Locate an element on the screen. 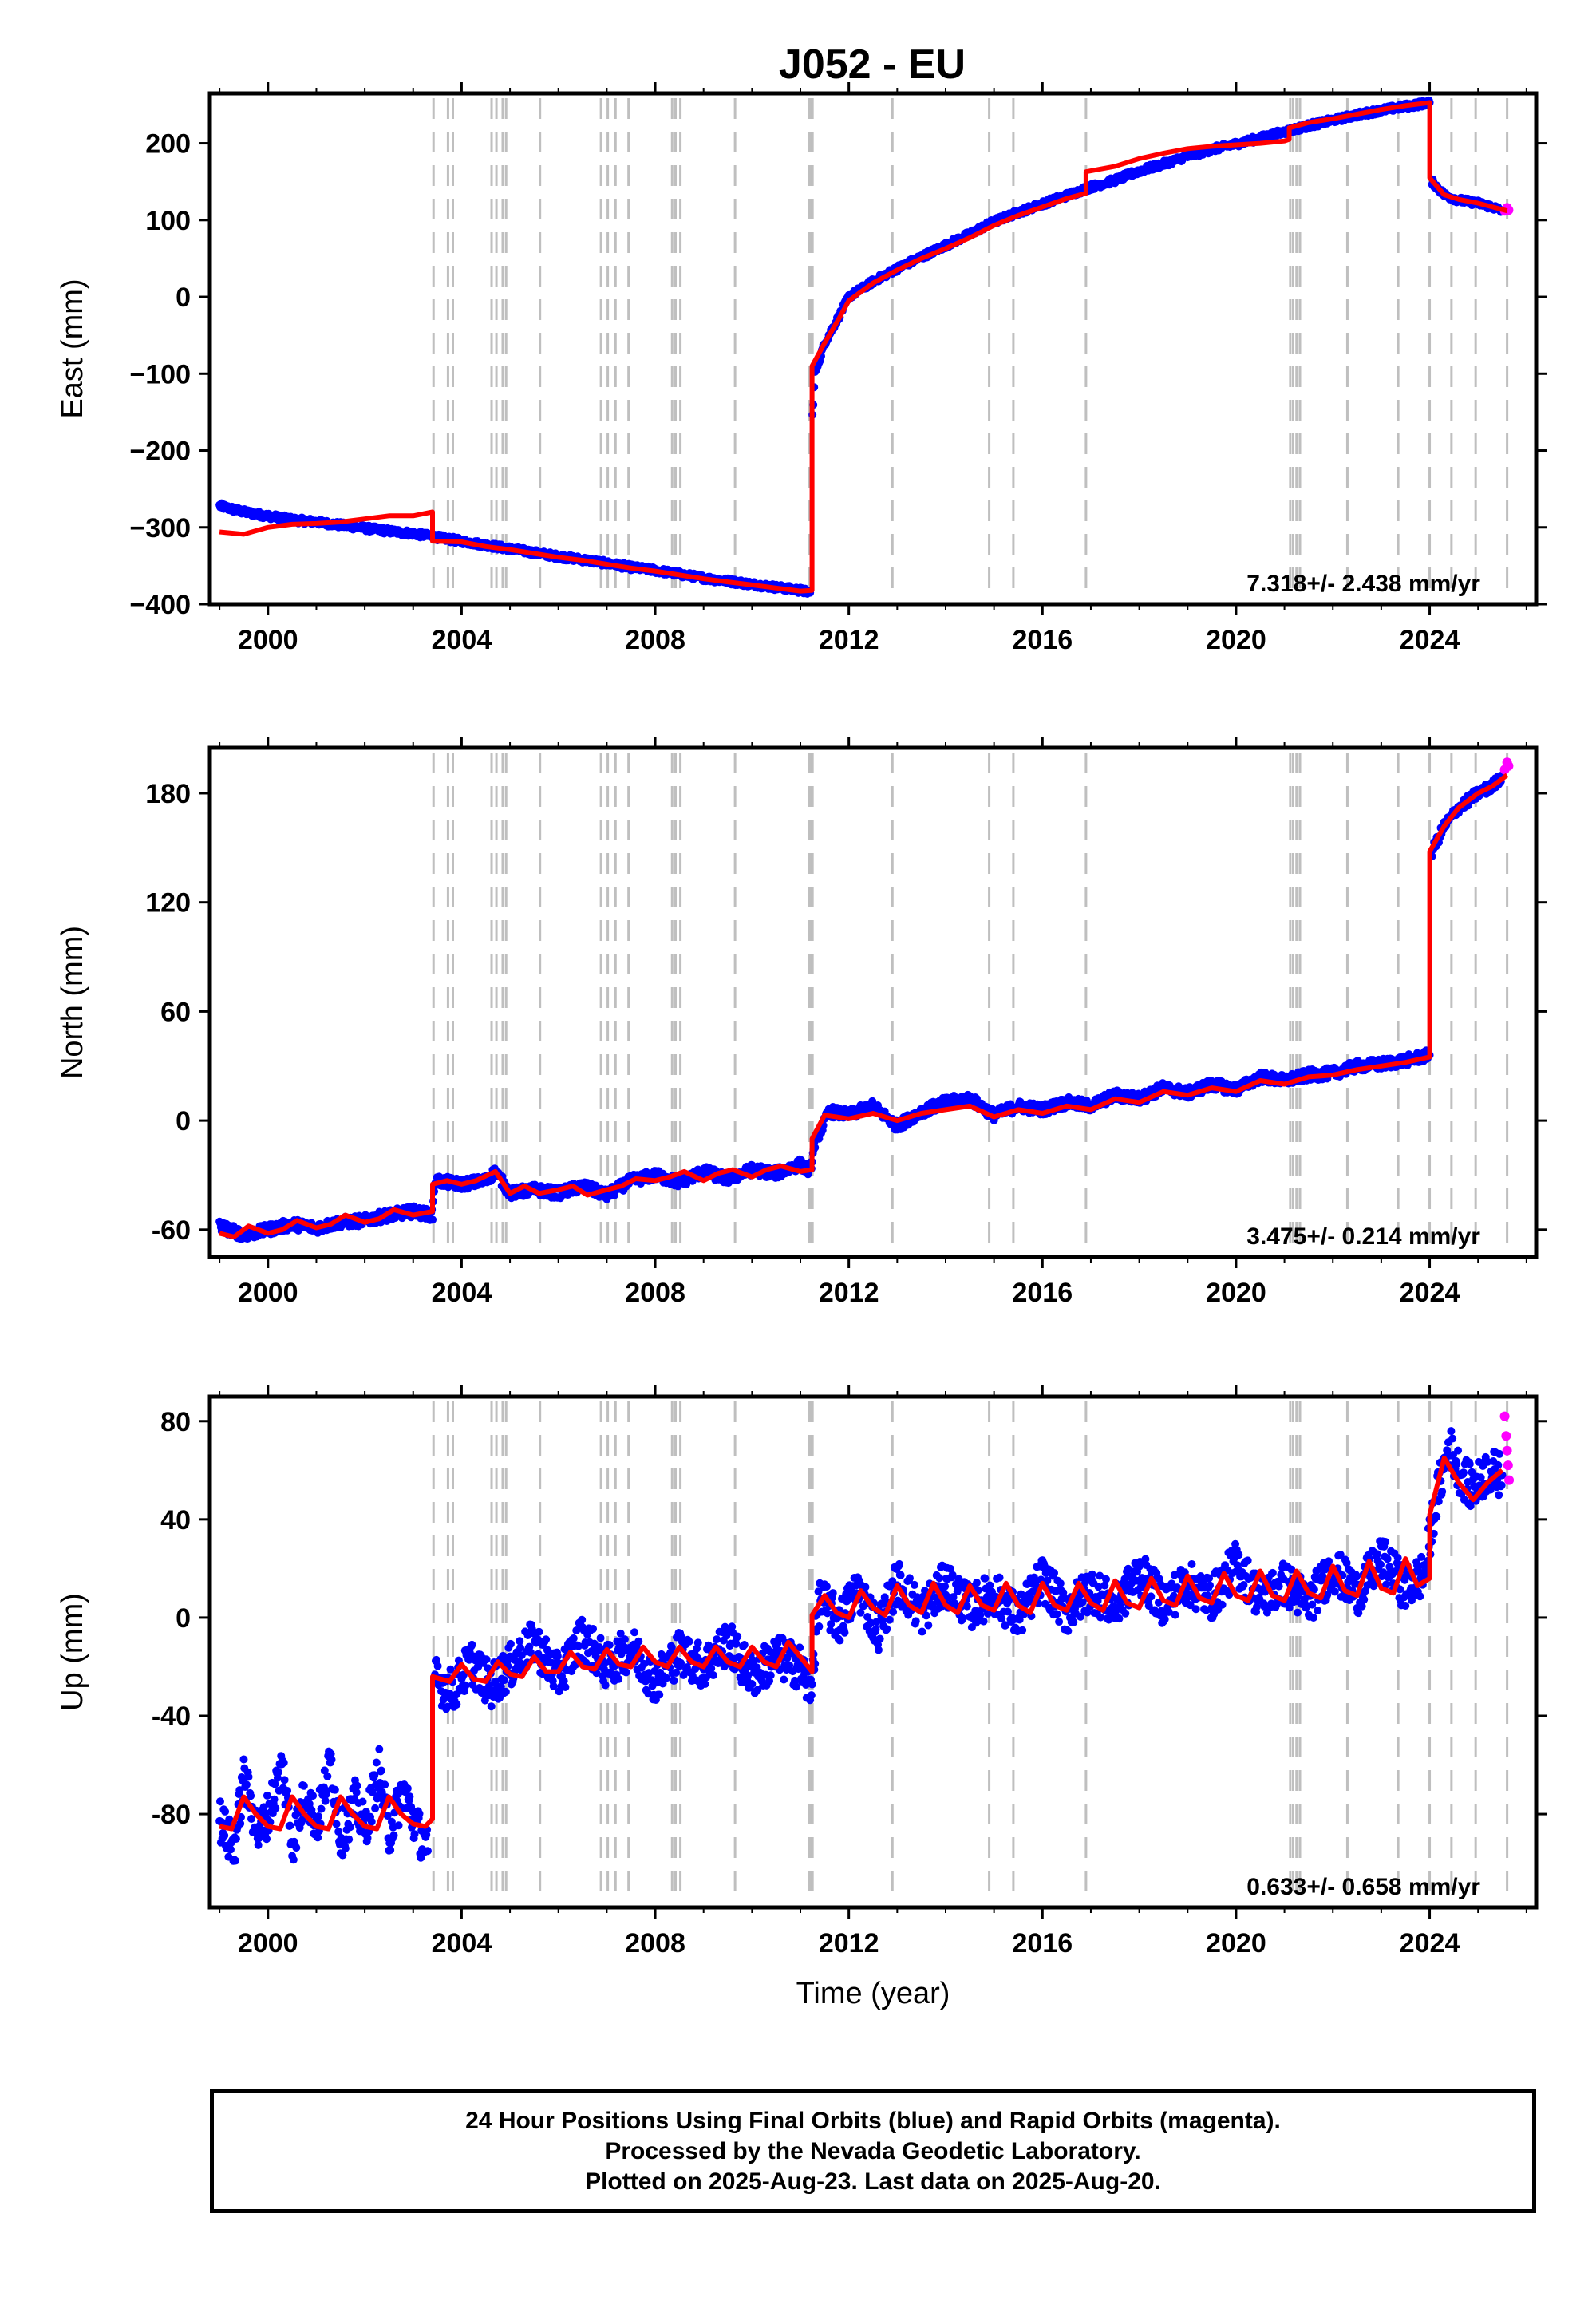  x-tick-label: 2000 is located at coordinates (268, 640).